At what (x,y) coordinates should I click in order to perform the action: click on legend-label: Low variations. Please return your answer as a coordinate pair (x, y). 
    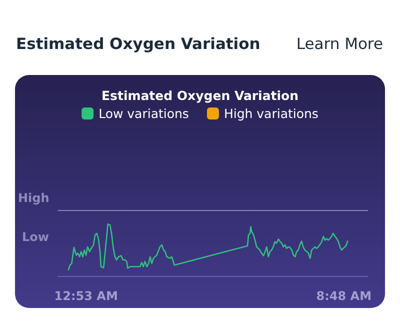
    Looking at the image, I should click on (143, 113).